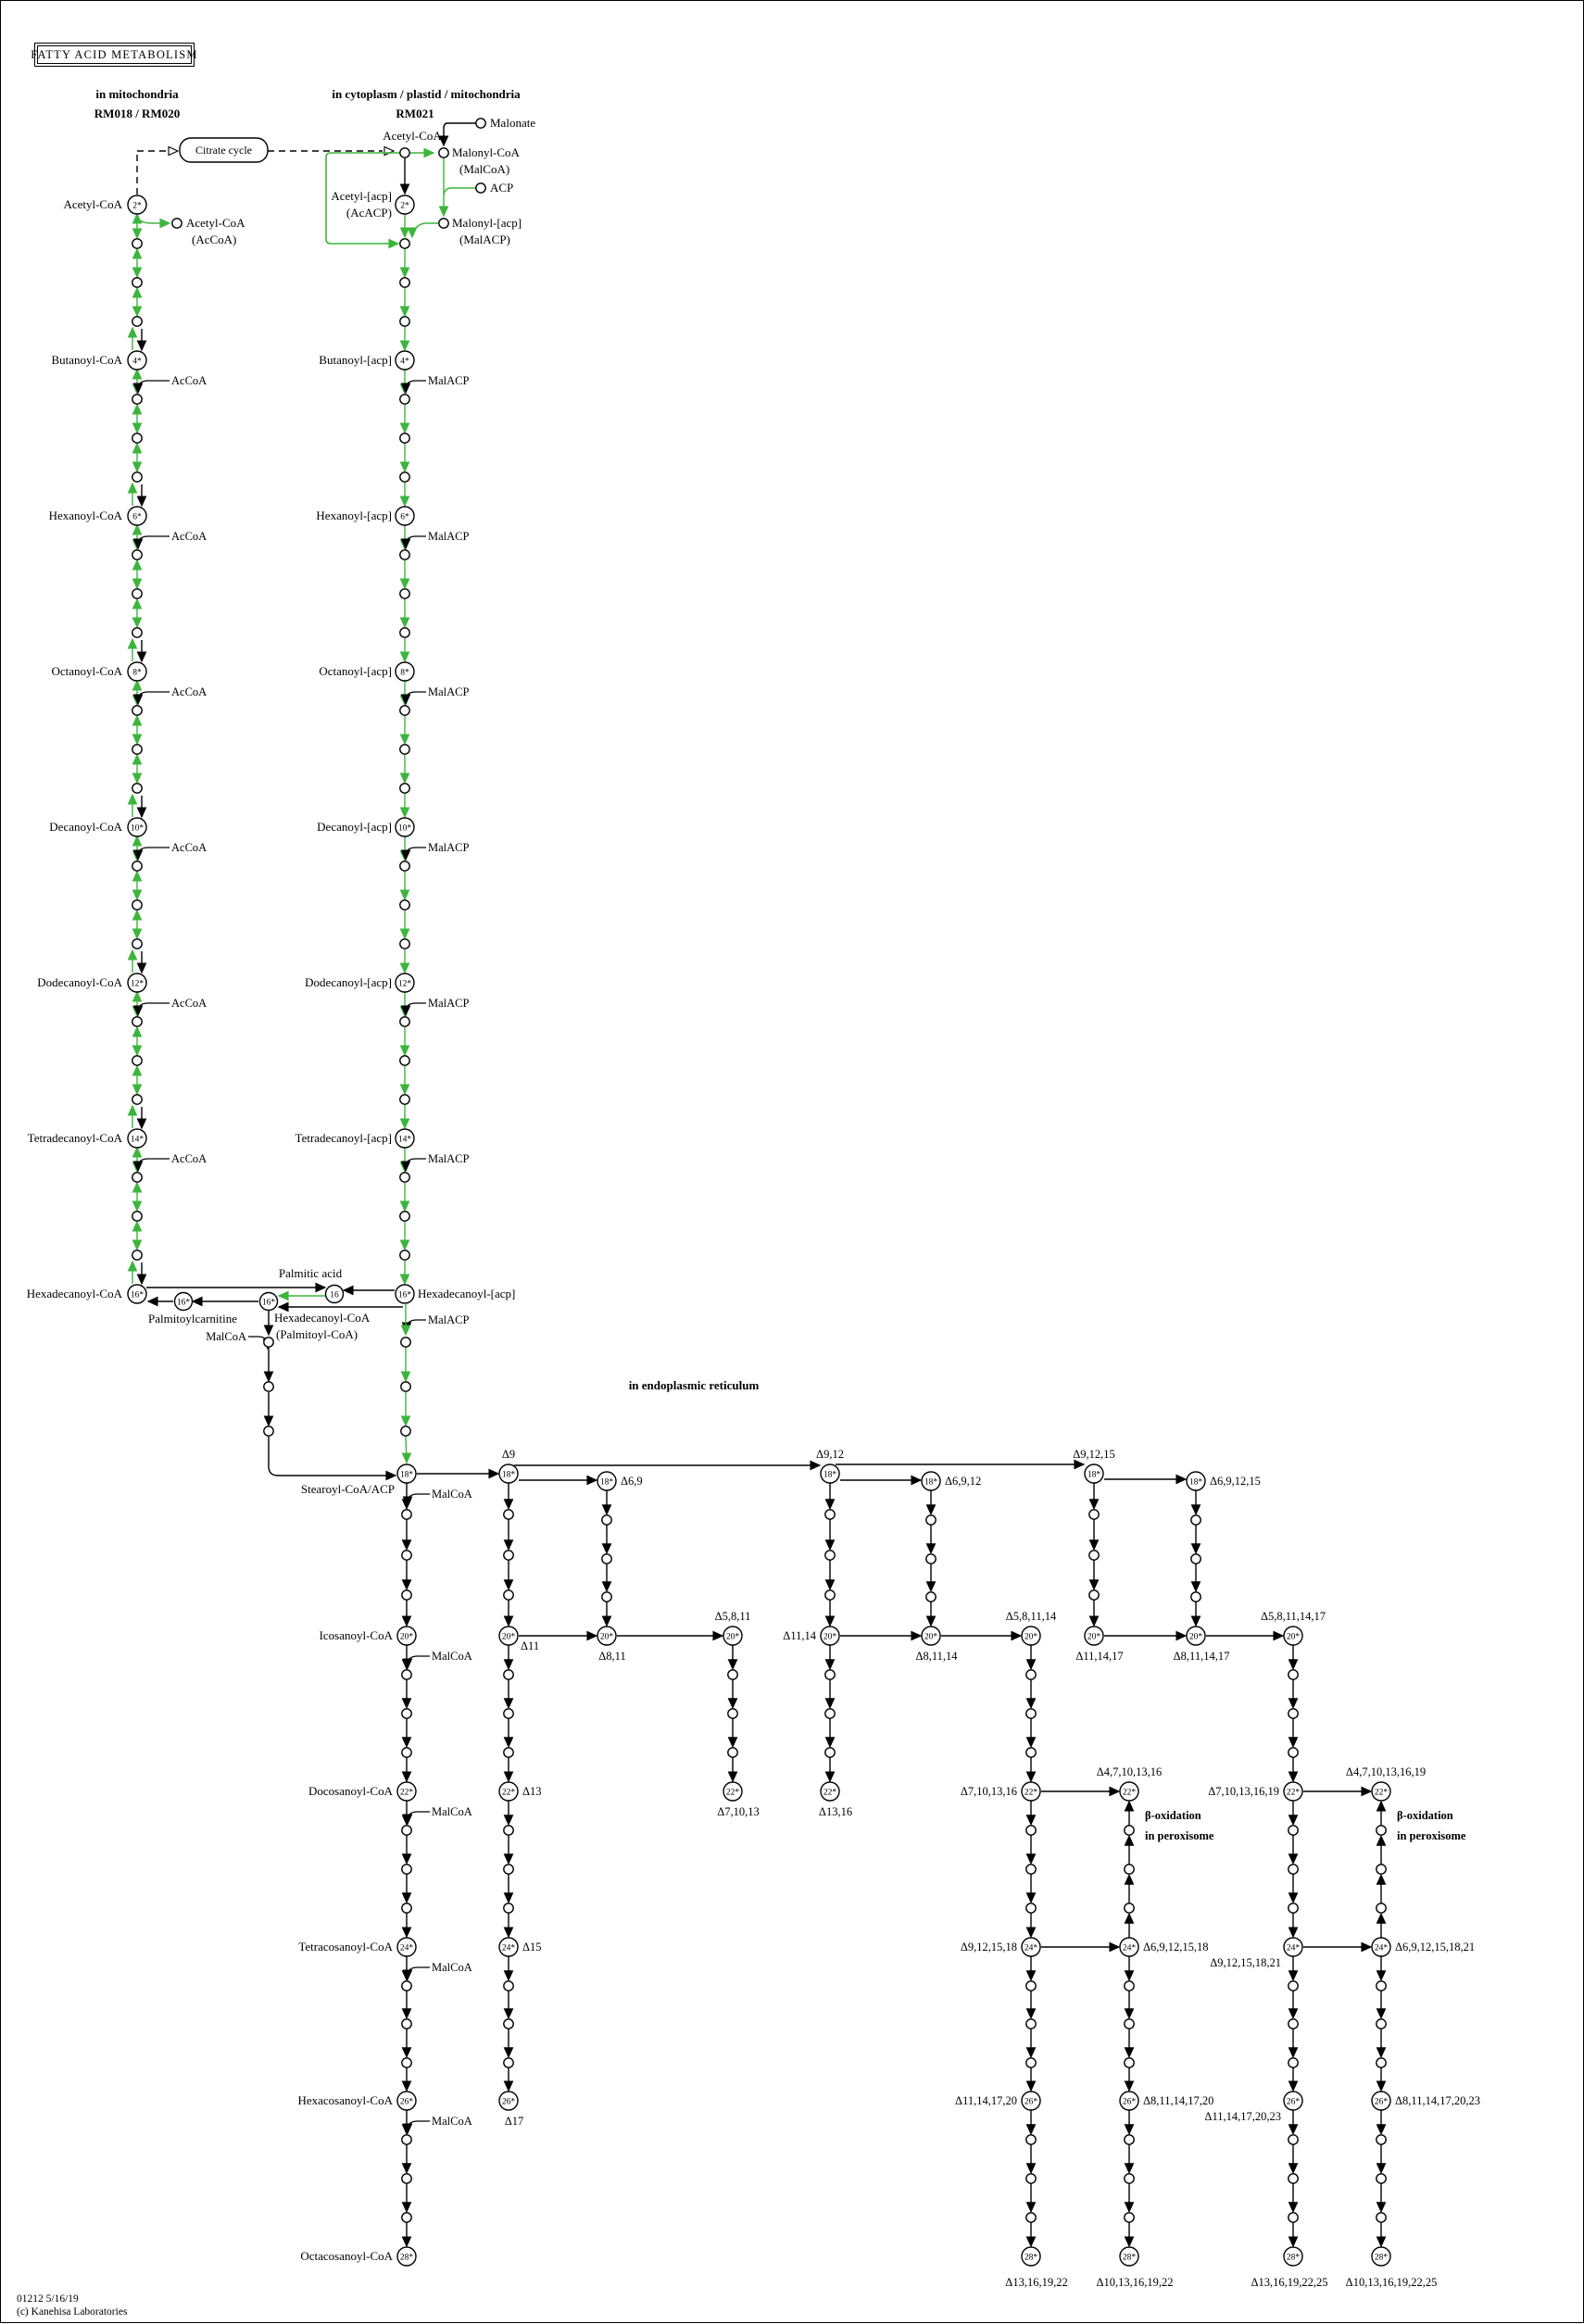 The height and width of the screenshot is (2324, 1584). What do you see at coordinates (407, 1636) in the screenshot?
I see `node-20-icosanoyl-coa` at bounding box center [407, 1636].